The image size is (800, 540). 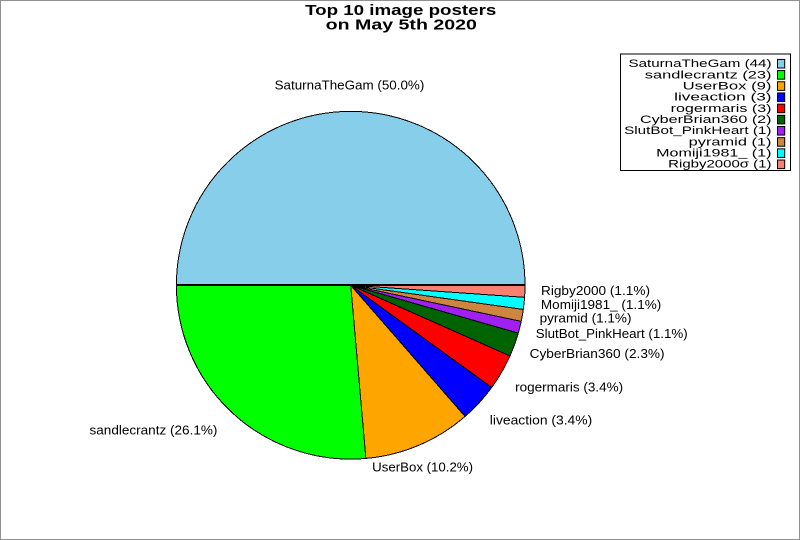 I want to click on svg-text: SaturnaTheGam (44), so click(x=700, y=64).